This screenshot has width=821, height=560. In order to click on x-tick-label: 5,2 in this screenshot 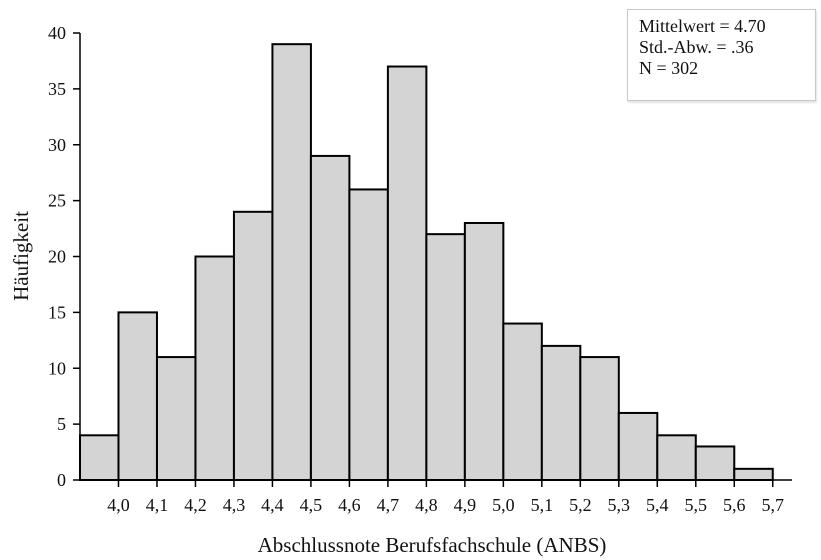, I will do `click(580, 505)`.